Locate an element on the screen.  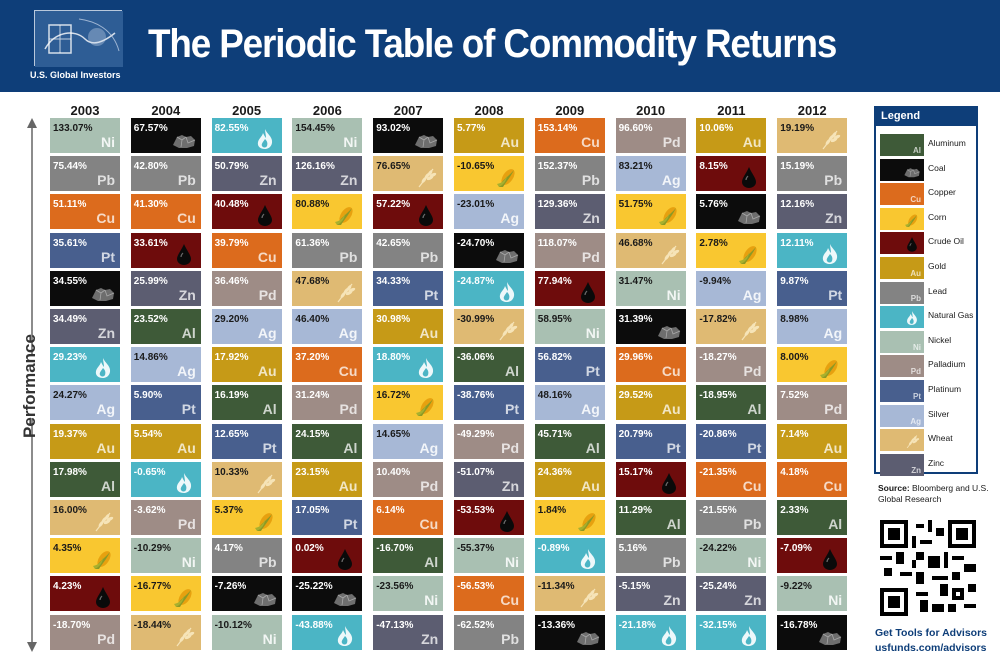
legend-item: Wheat is located at coordinates (929, 440).